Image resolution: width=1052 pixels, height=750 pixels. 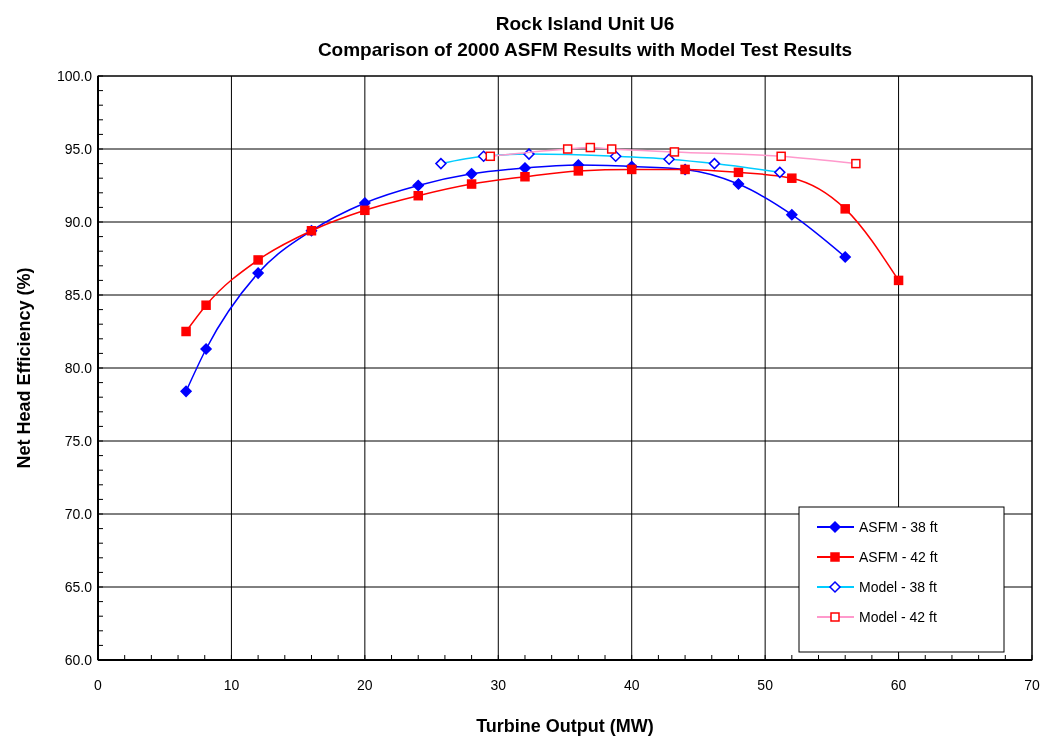 I want to click on y-tick-label: 90.0, so click(x=78, y=222).